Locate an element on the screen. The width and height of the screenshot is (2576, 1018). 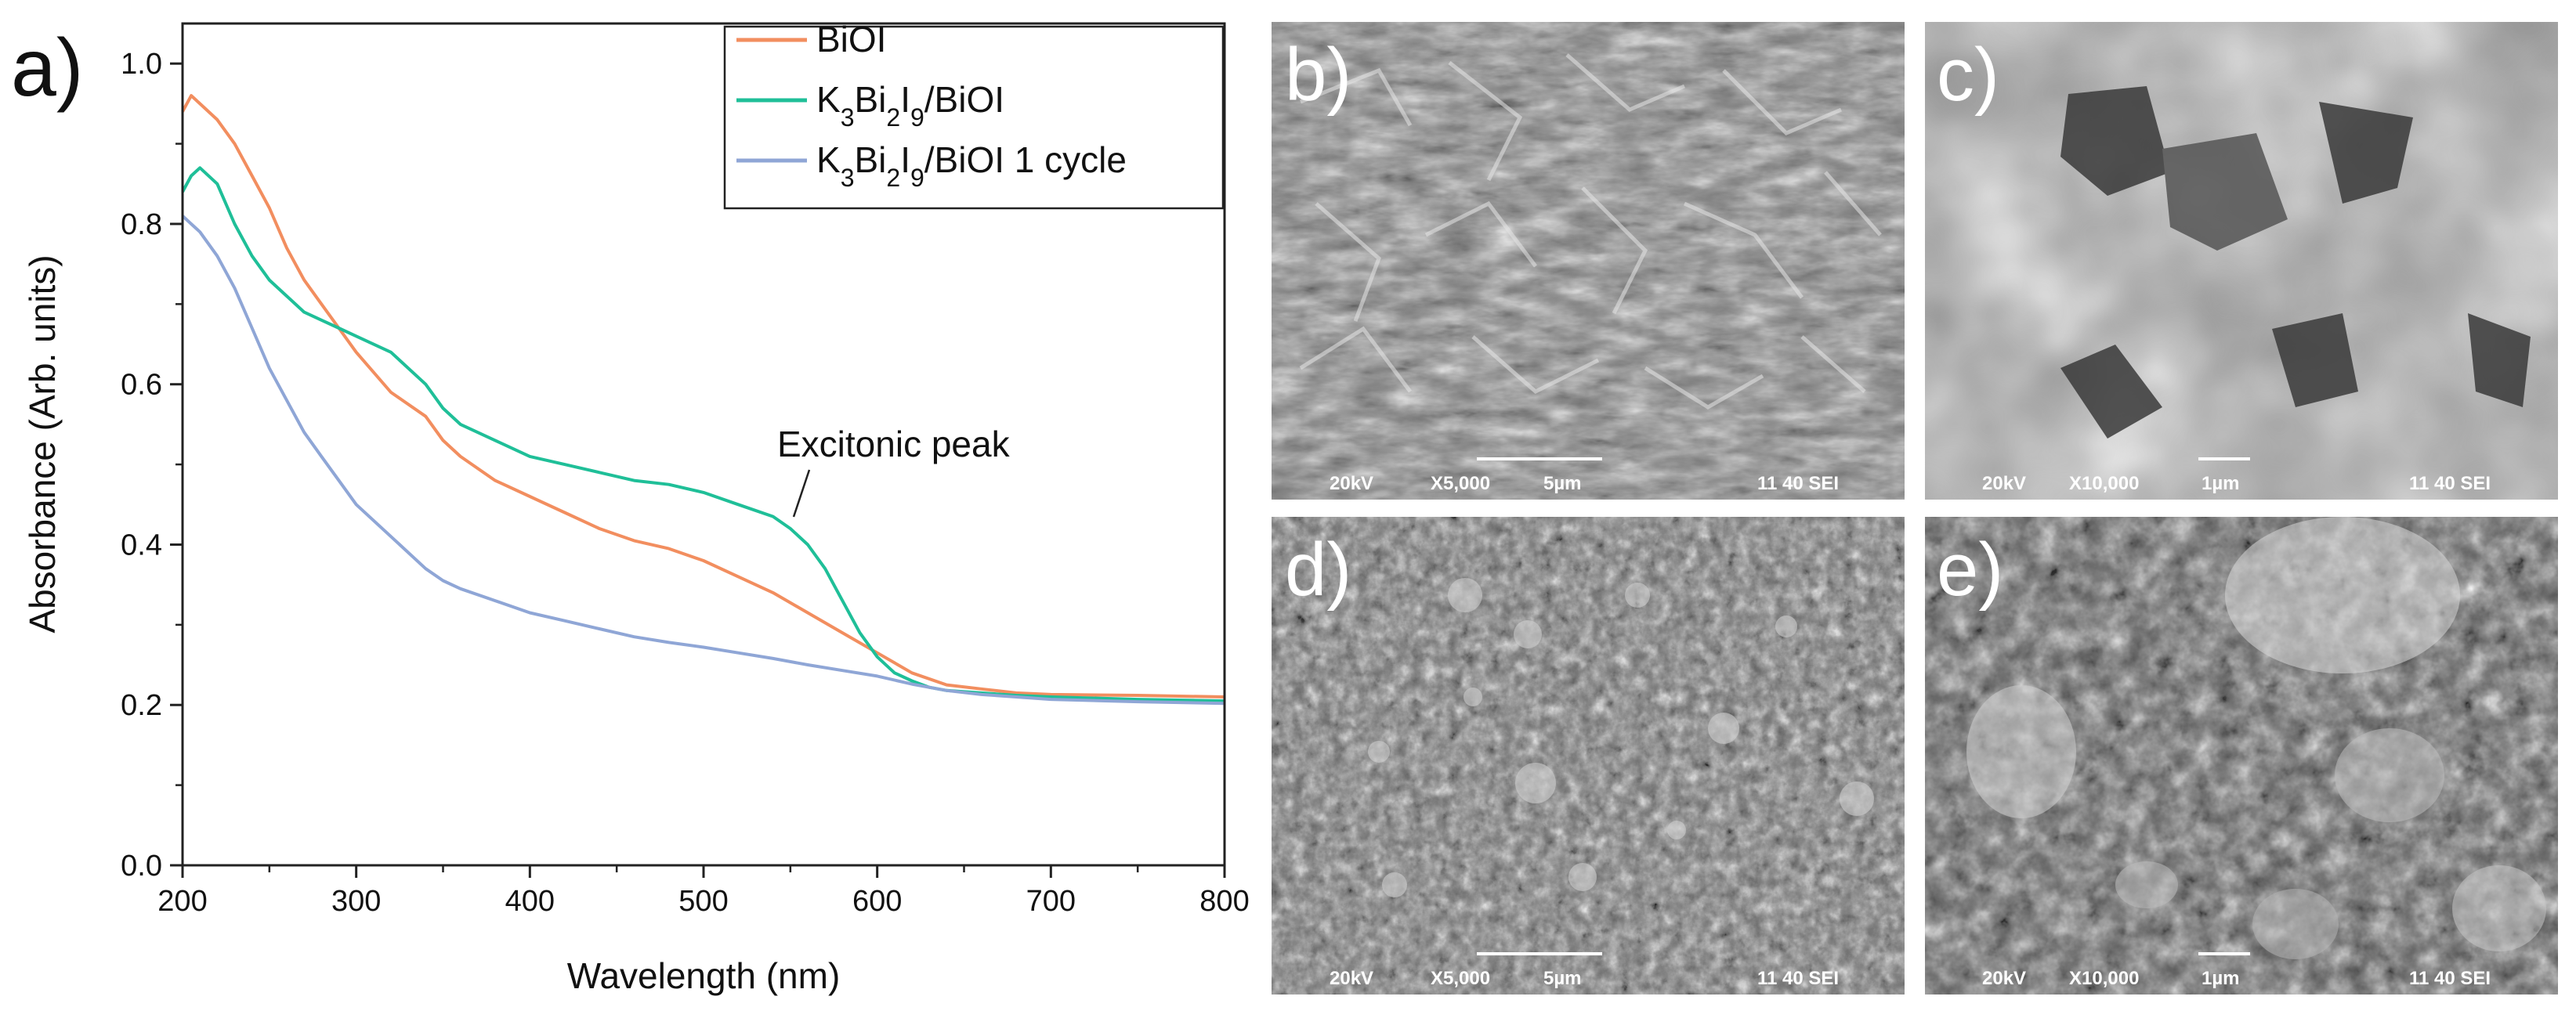
sem-panel-d: d) 20kV X5,000 5µm 11 40 SEI is located at coordinates (1589, 756).